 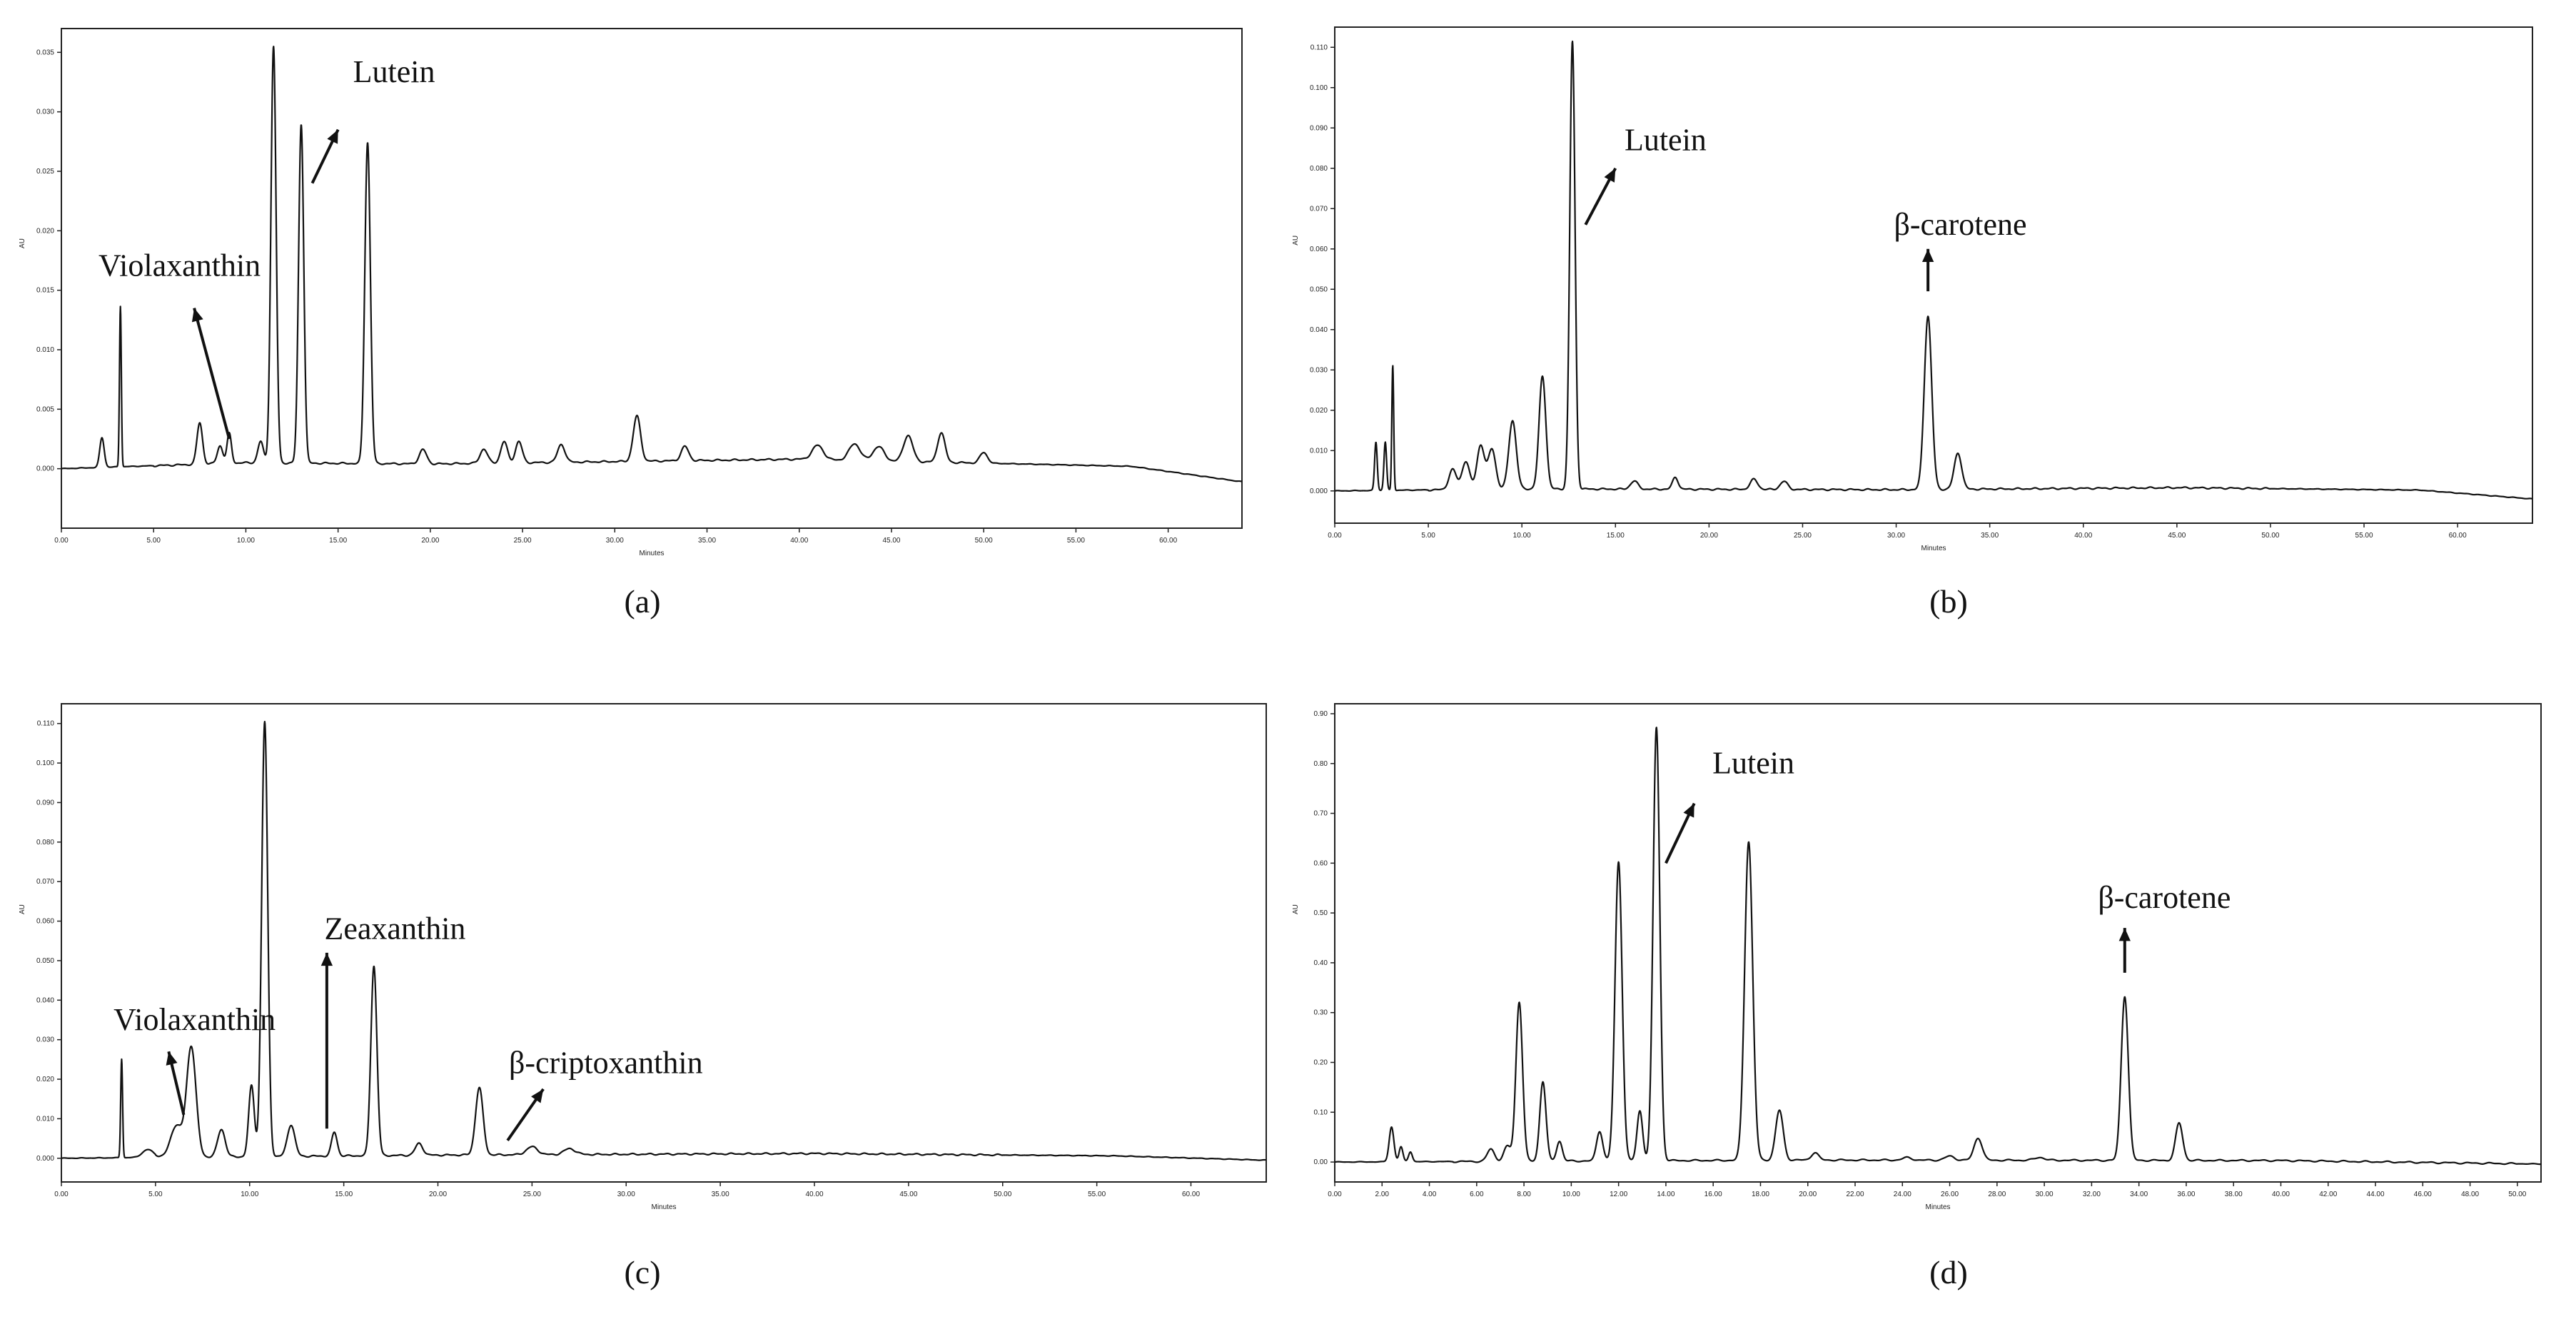 I want to click on annotation-label-a: Lutein, so click(x=394, y=72).